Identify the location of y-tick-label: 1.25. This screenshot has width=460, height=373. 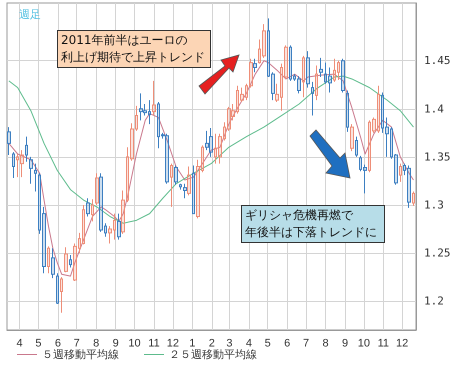
(437, 253).